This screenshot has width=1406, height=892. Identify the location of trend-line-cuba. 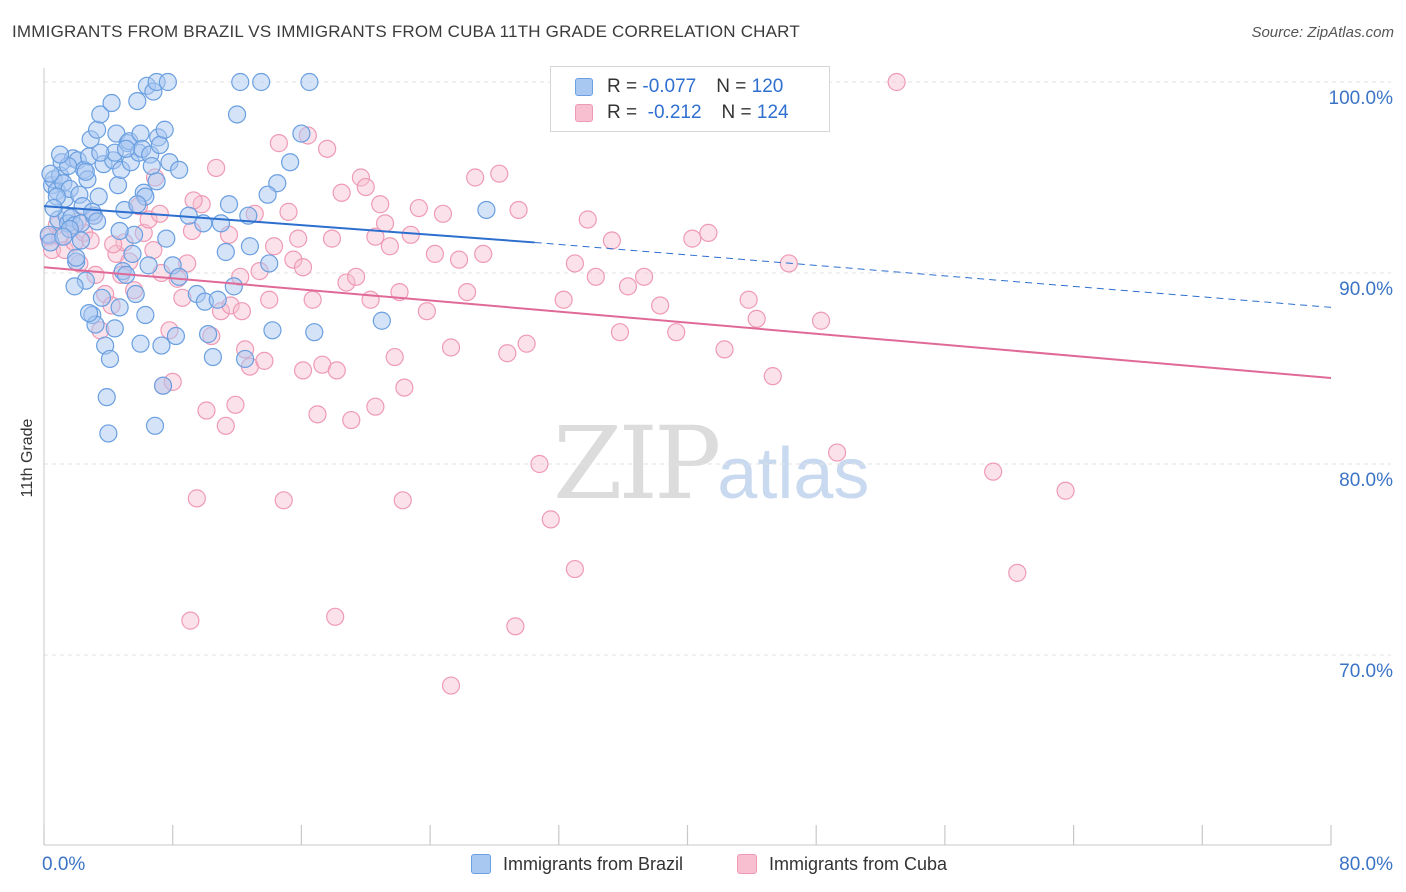
(687, 323).